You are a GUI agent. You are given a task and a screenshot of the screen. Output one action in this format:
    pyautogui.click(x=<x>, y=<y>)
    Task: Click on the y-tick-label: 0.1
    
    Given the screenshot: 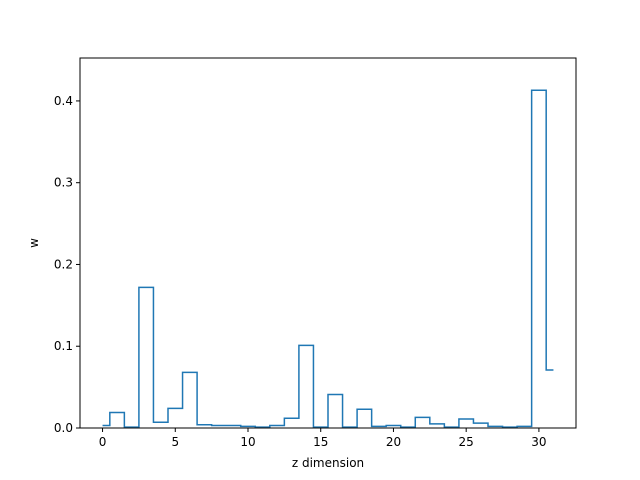 What is the action you would take?
    pyautogui.click(x=63, y=346)
    